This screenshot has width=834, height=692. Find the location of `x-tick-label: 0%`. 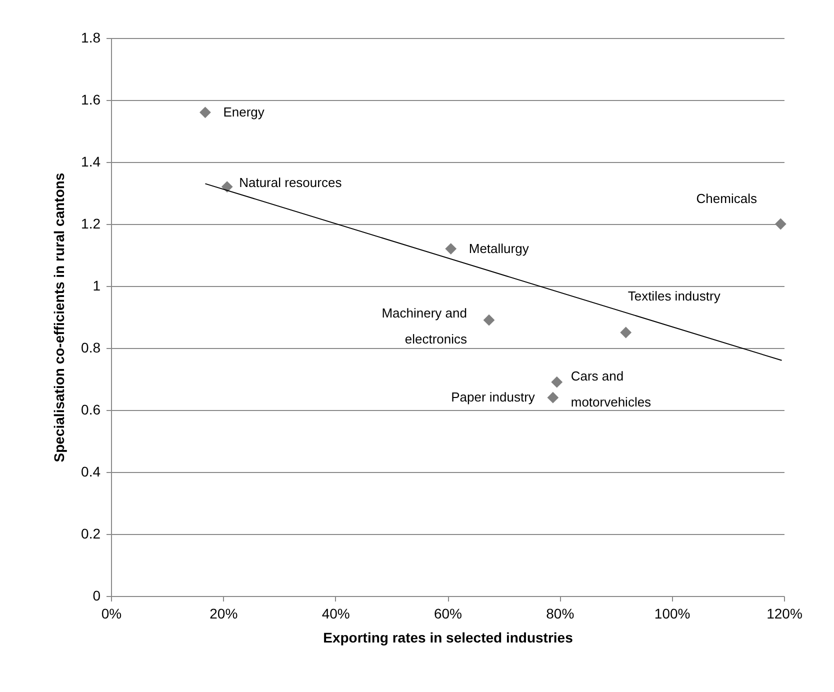

x-tick-label: 0% is located at coordinates (111, 614).